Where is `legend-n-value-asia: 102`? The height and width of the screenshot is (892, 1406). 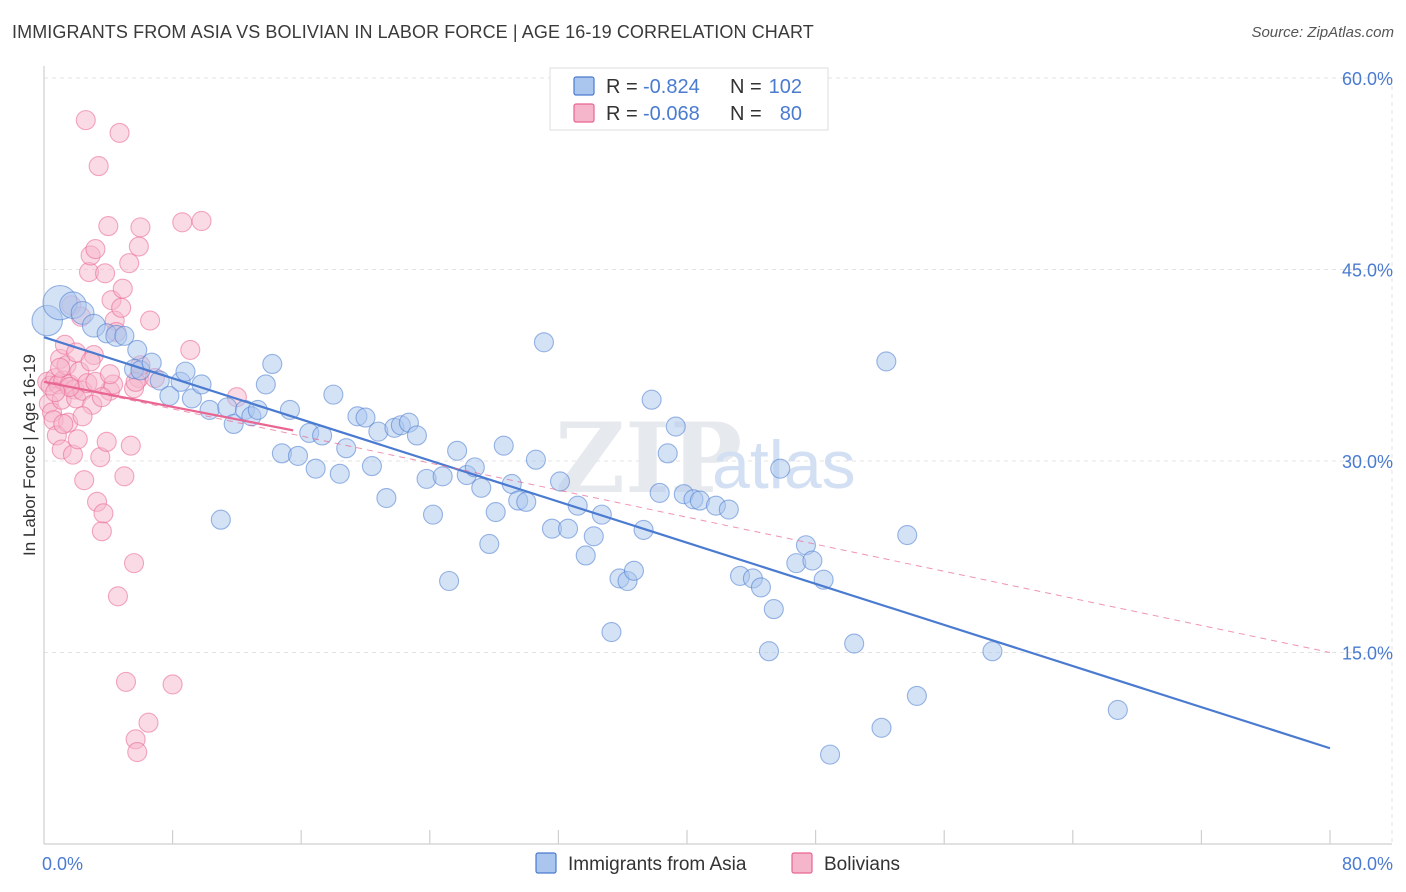 legend-n-value-asia: 102 is located at coordinates (785, 87).